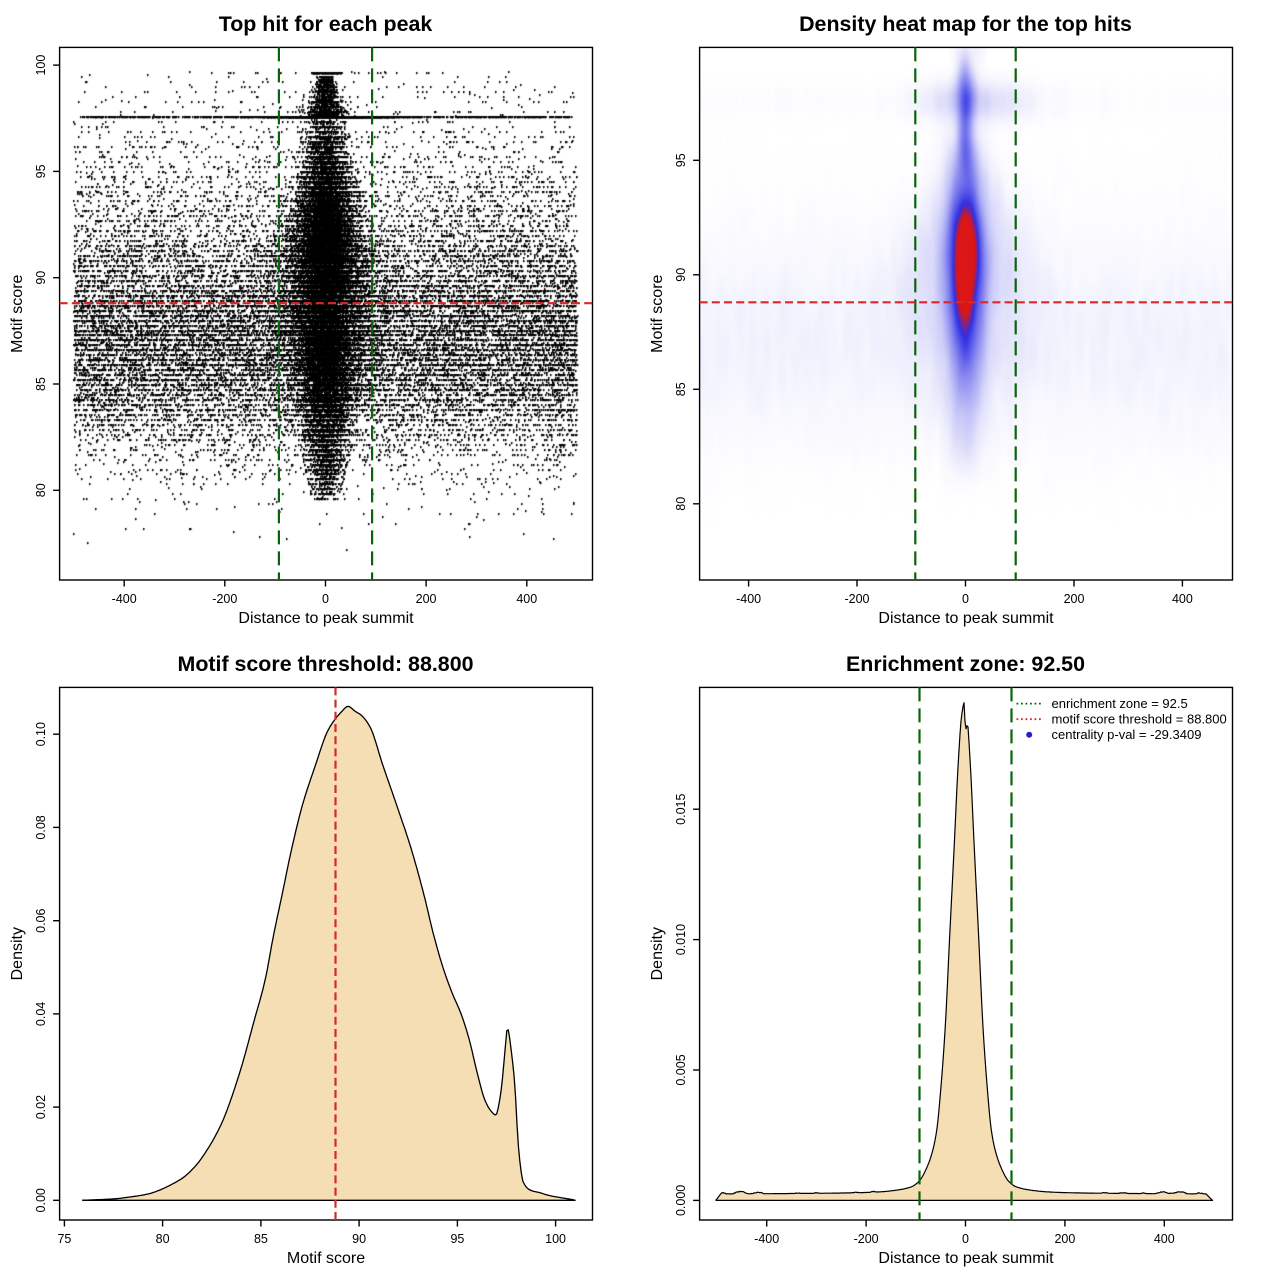  What do you see at coordinates (681, 809) in the screenshot?
I see `svg-text: 0.015` at bounding box center [681, 809].